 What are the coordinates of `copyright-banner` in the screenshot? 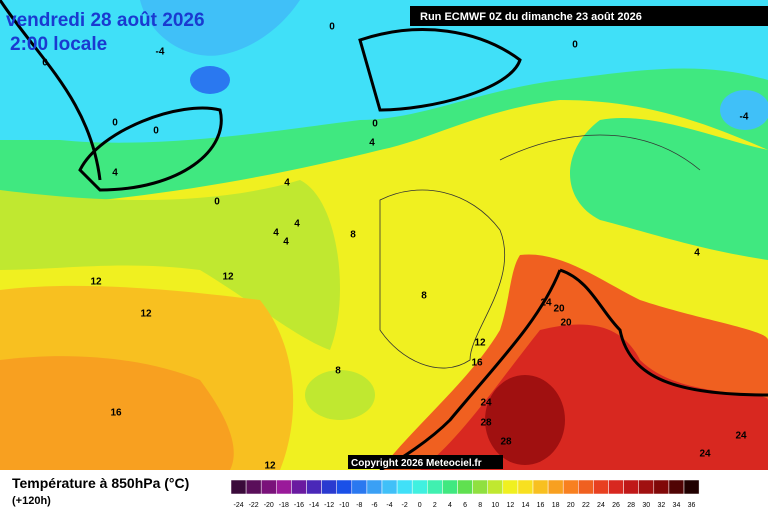 It's located at (425, 462).